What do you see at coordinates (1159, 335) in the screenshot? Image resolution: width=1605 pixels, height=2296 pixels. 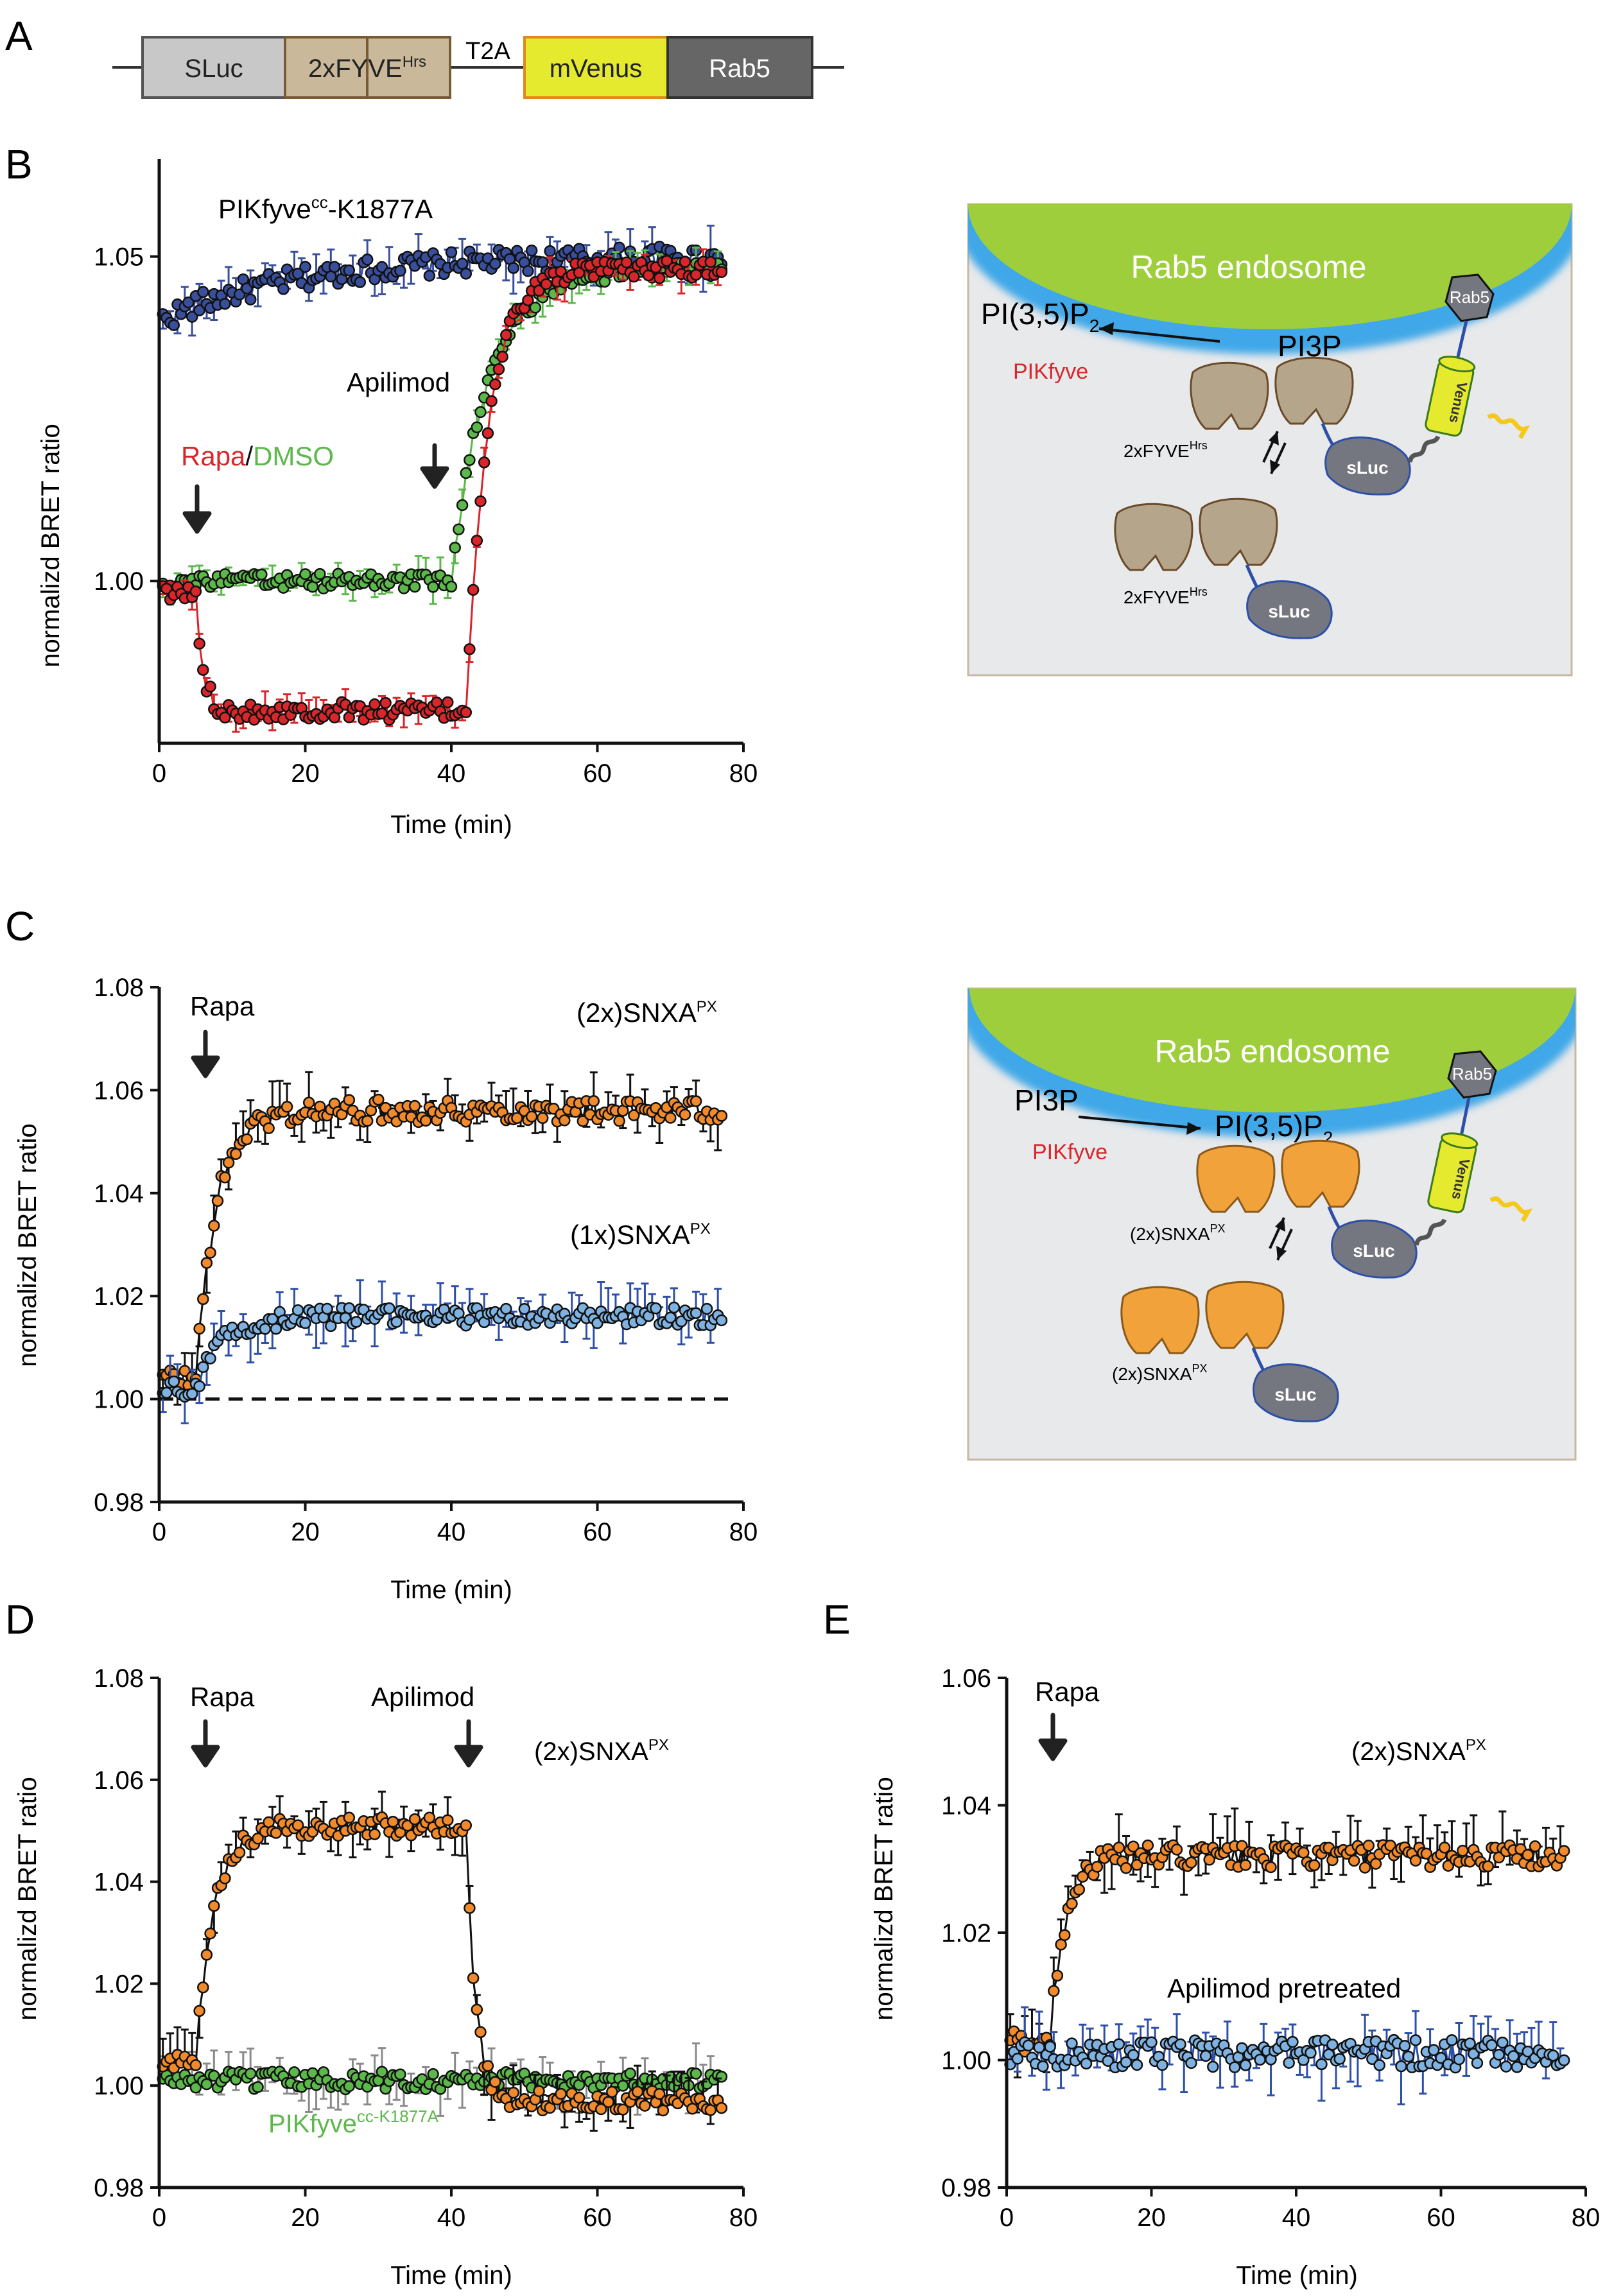 I see `schematic-b-conversion-arrow` at bounding box center [1159, 335].